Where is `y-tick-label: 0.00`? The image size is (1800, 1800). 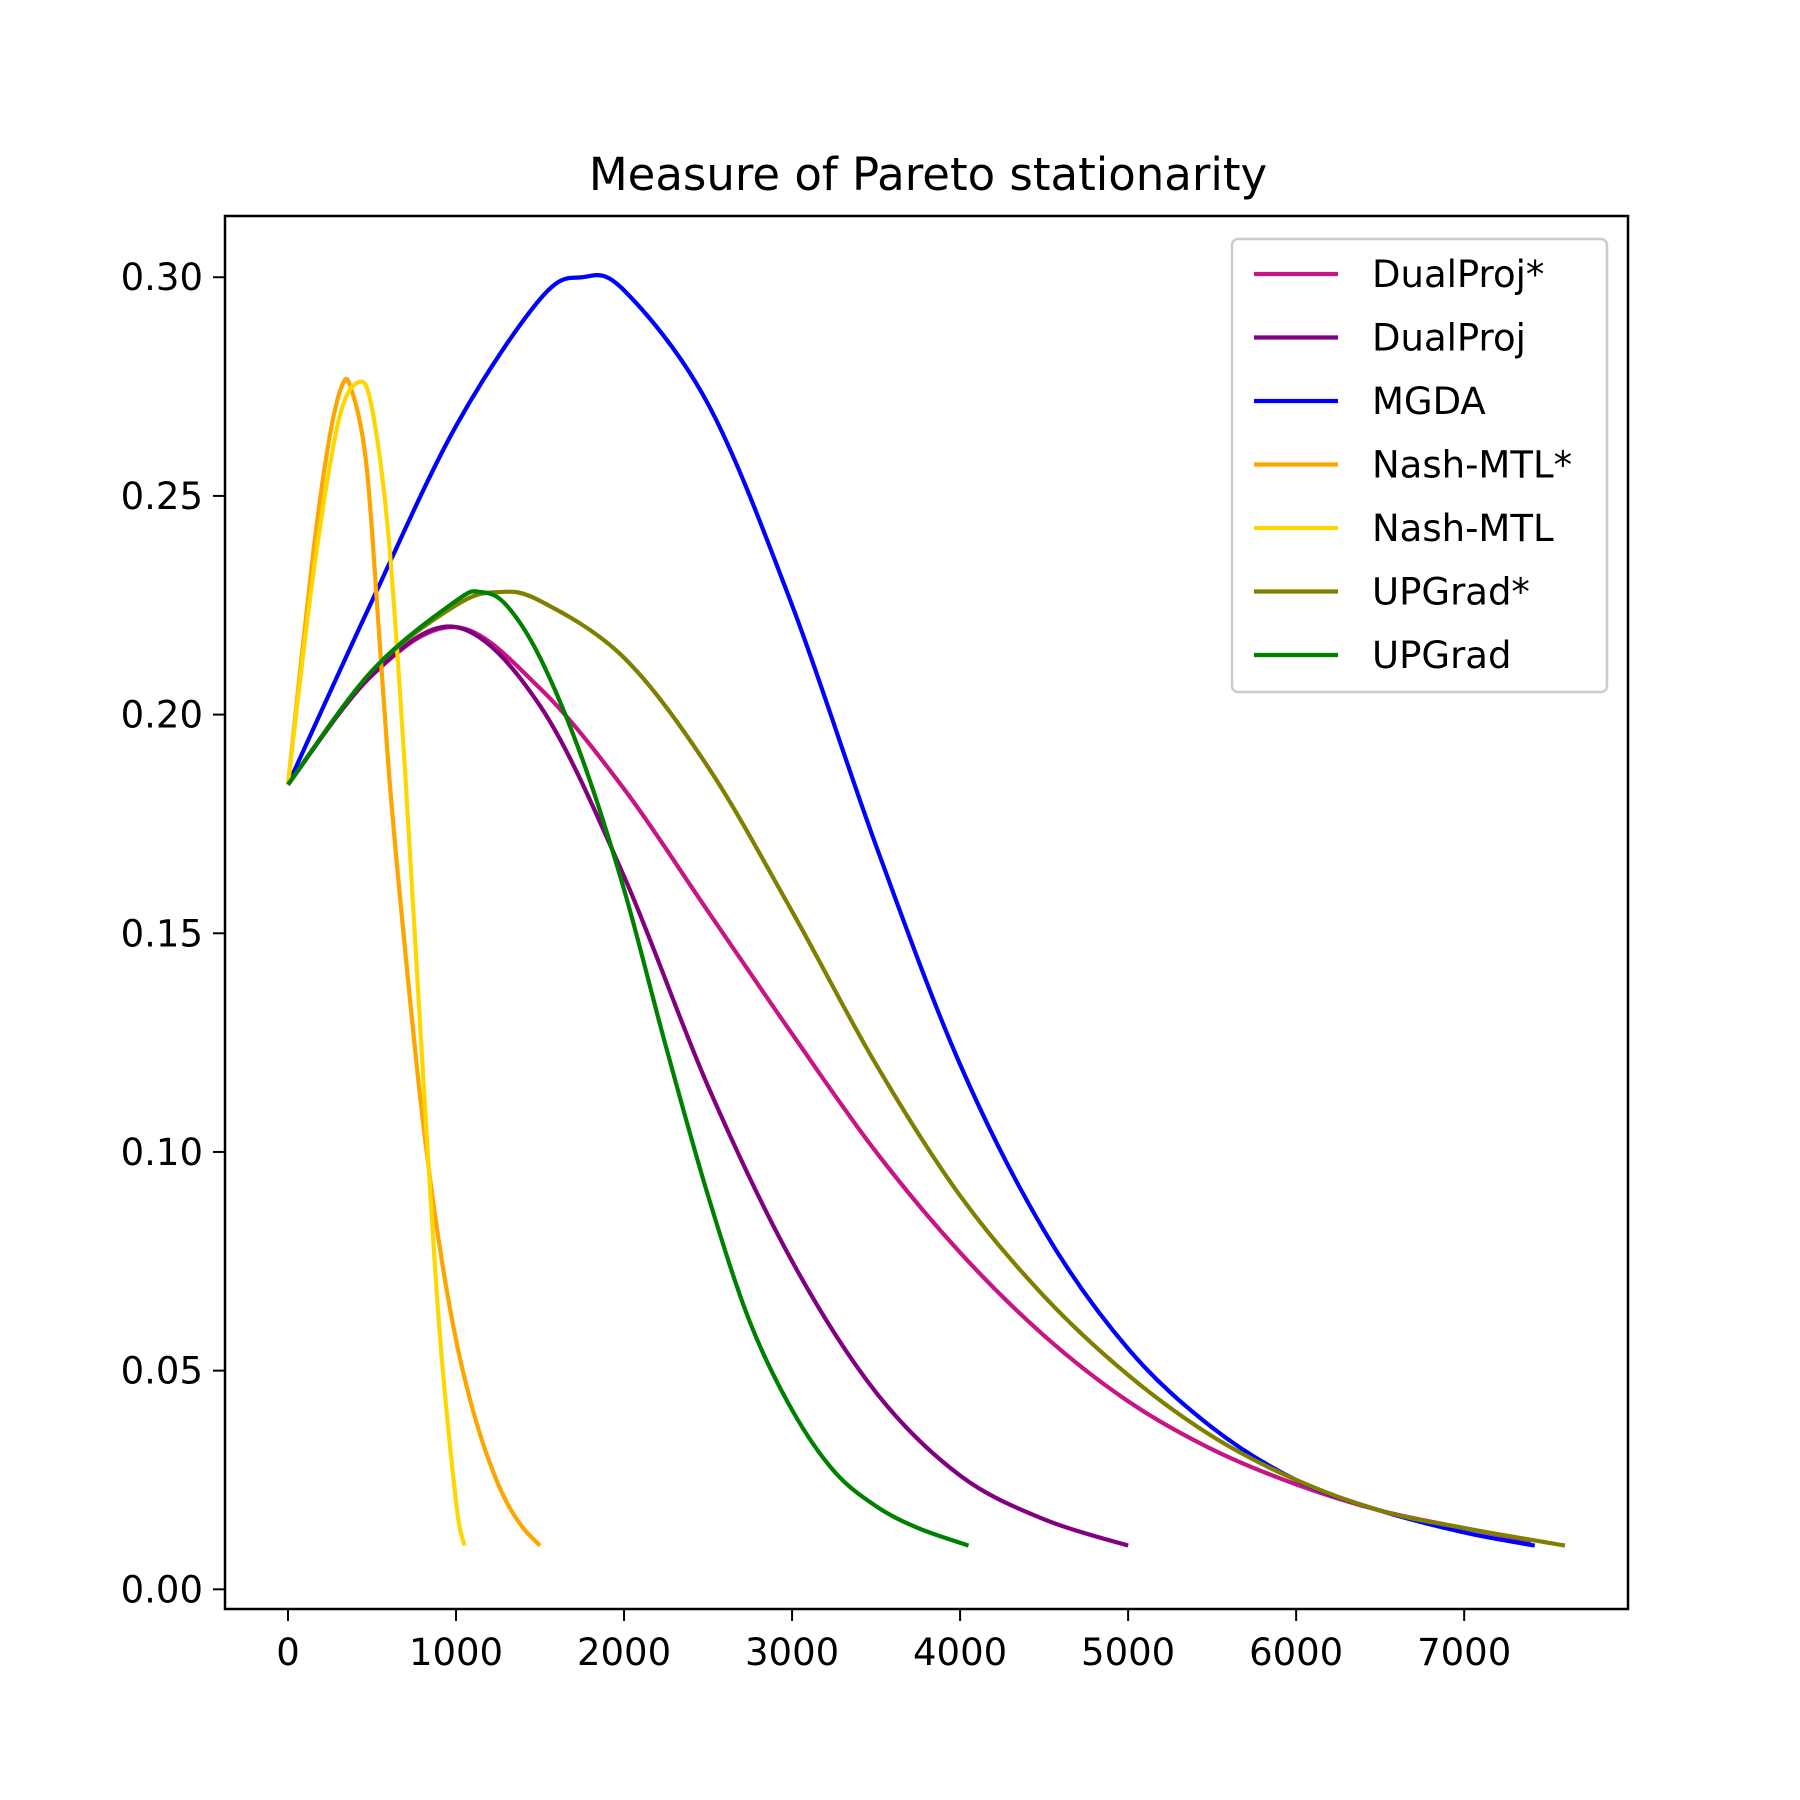
y-tick-label: 0.00 is located at coordinates (162, 1589).